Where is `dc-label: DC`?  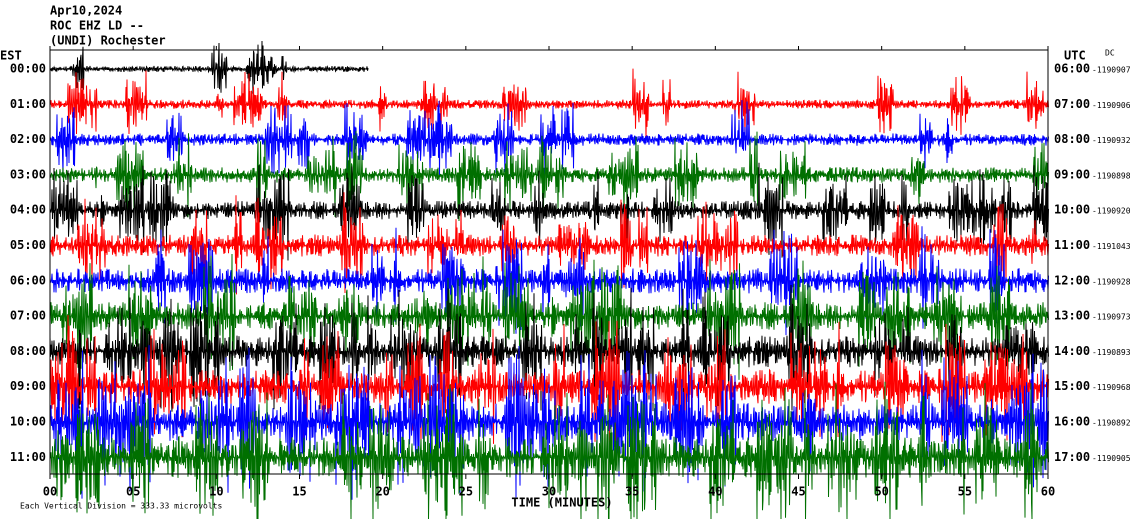 dc-label: DC is located at coordinates (1110, 53).